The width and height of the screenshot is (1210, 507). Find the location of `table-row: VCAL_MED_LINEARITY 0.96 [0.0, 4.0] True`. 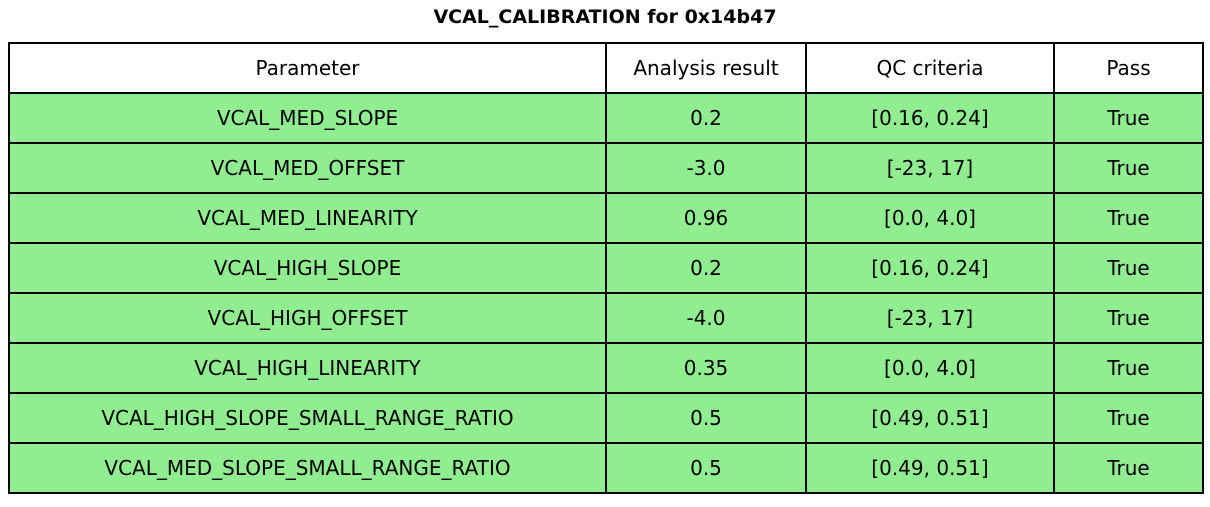

table-row: VCAL_MED_LINEARITY 0.96 [0.0, 4.0] True is located at coordinates (606, 218).